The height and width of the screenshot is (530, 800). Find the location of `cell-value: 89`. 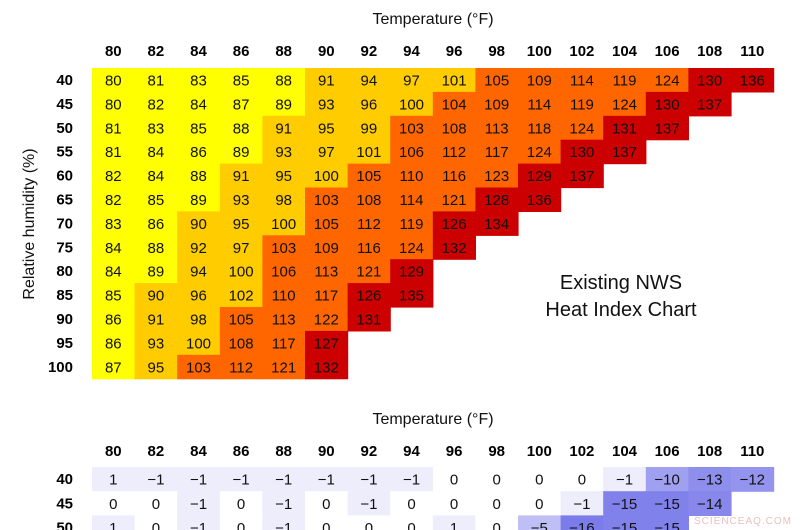

cell-value: 89 is located at coordinates (283, 104).